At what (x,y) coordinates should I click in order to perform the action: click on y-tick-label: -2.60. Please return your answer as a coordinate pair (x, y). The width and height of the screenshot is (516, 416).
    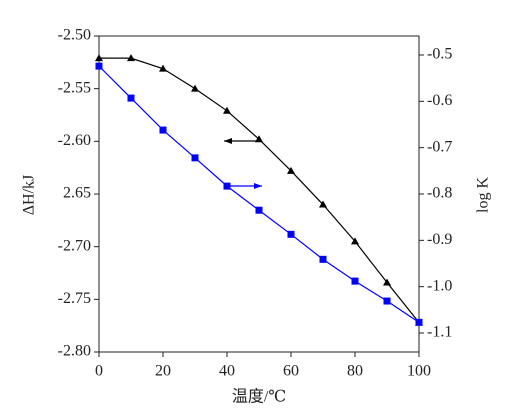
    Looking at the image, I should click on (74, 140).